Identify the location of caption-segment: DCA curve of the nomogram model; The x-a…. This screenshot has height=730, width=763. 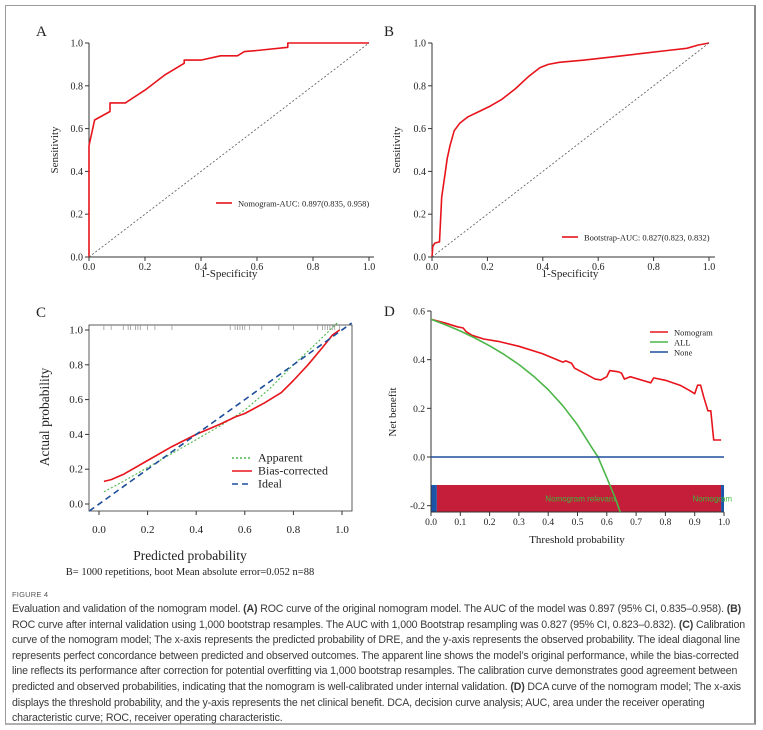
(376, 702).